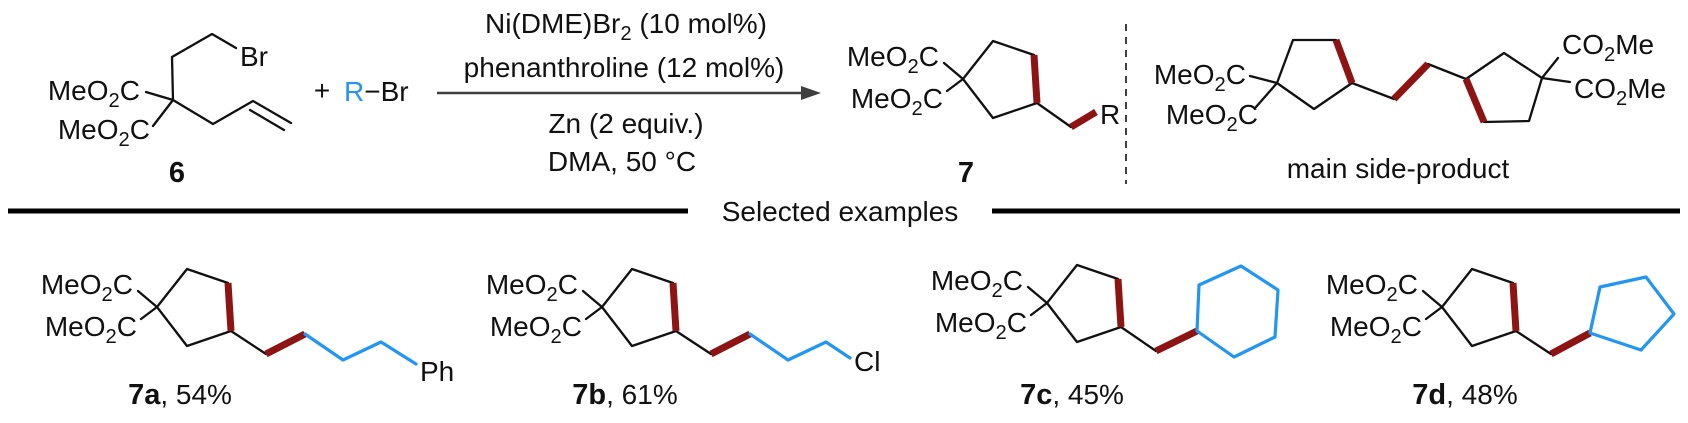 Image resolution: width=1688 pixels, height=423 pixels. Describe the element at coordinates (372, 91) in the screenshot. I see `r-br-bond-dash: −` at that location.